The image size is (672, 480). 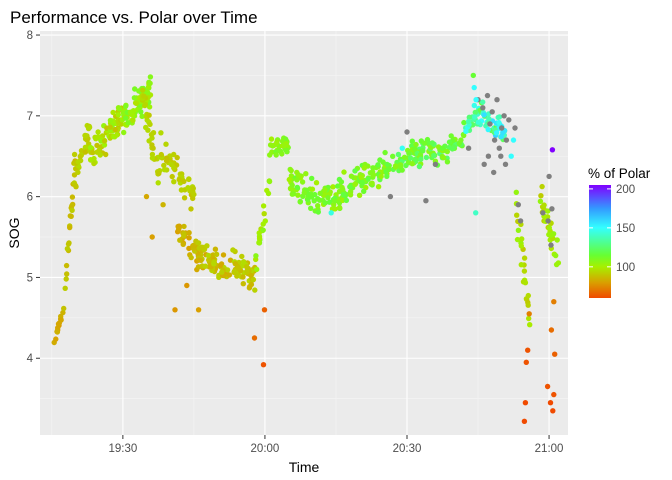 I want to click on x-tick-label: 21:00, so click(x=549, y=449).